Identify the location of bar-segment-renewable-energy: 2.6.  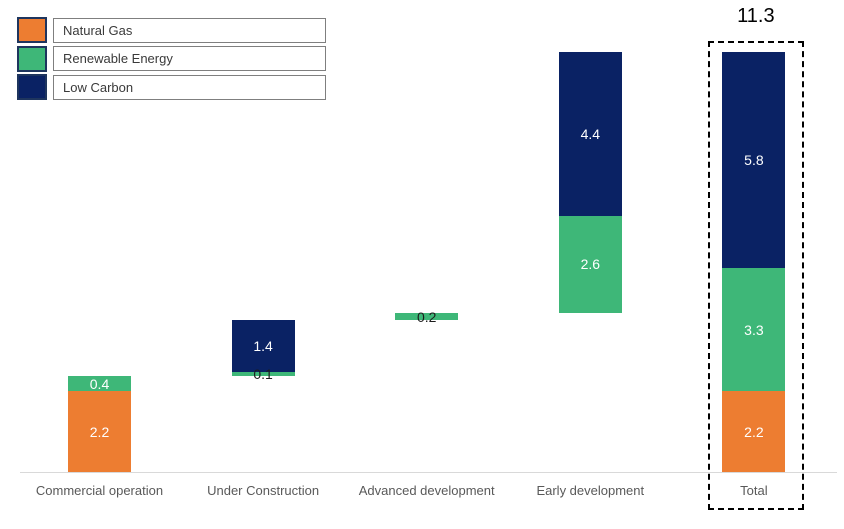
(590, 264).